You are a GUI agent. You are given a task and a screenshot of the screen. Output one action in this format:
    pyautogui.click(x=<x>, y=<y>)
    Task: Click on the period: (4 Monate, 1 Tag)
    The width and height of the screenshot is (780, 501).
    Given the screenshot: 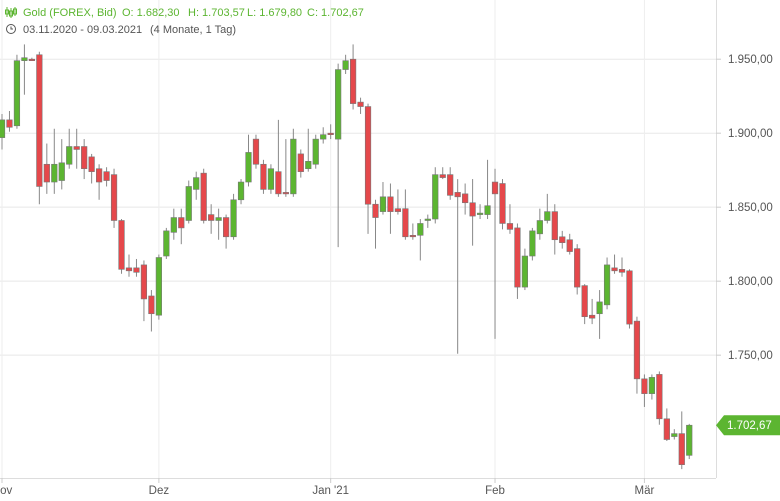 What is the action you would take?
    pyautogui.click(x=193, y=30)
    